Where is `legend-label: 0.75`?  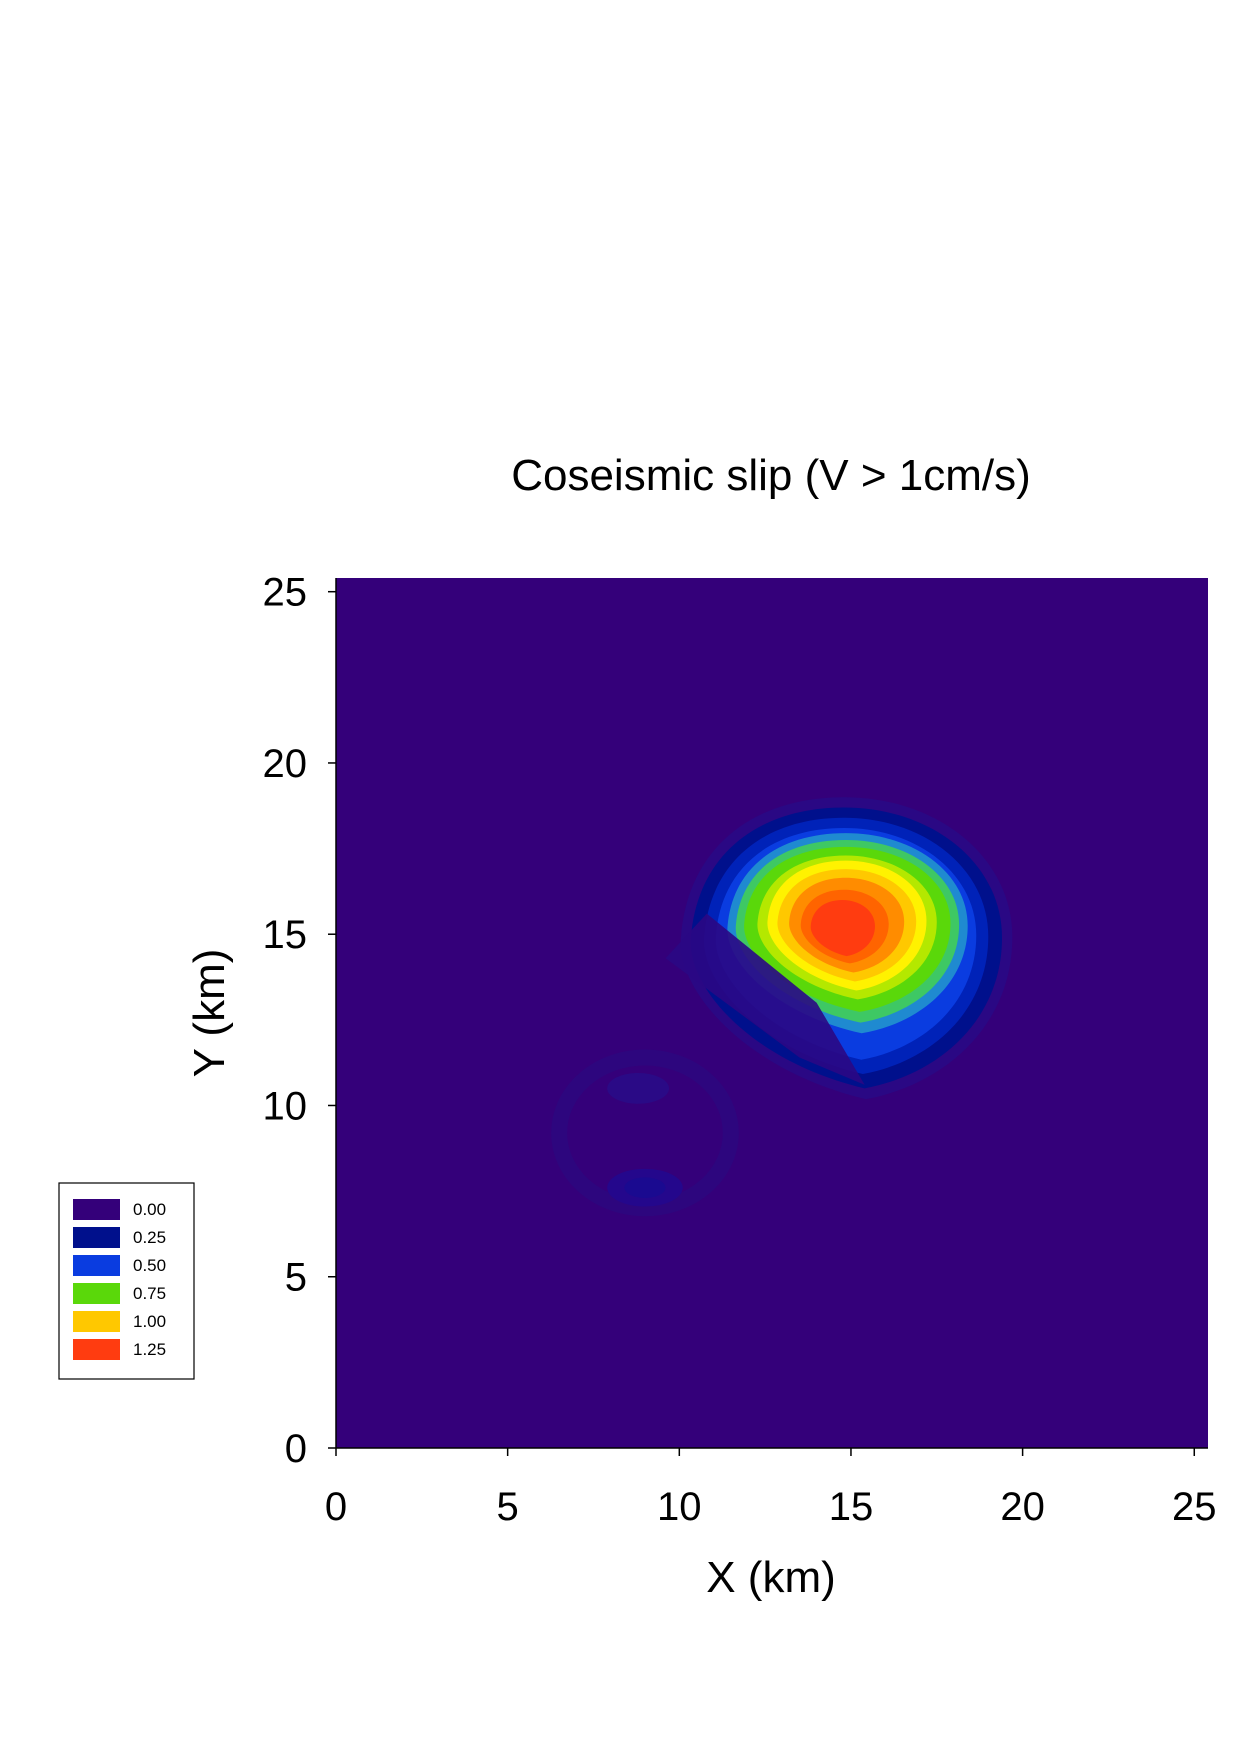 legend-label: 0.75 is located at coordinates (149, 1293).